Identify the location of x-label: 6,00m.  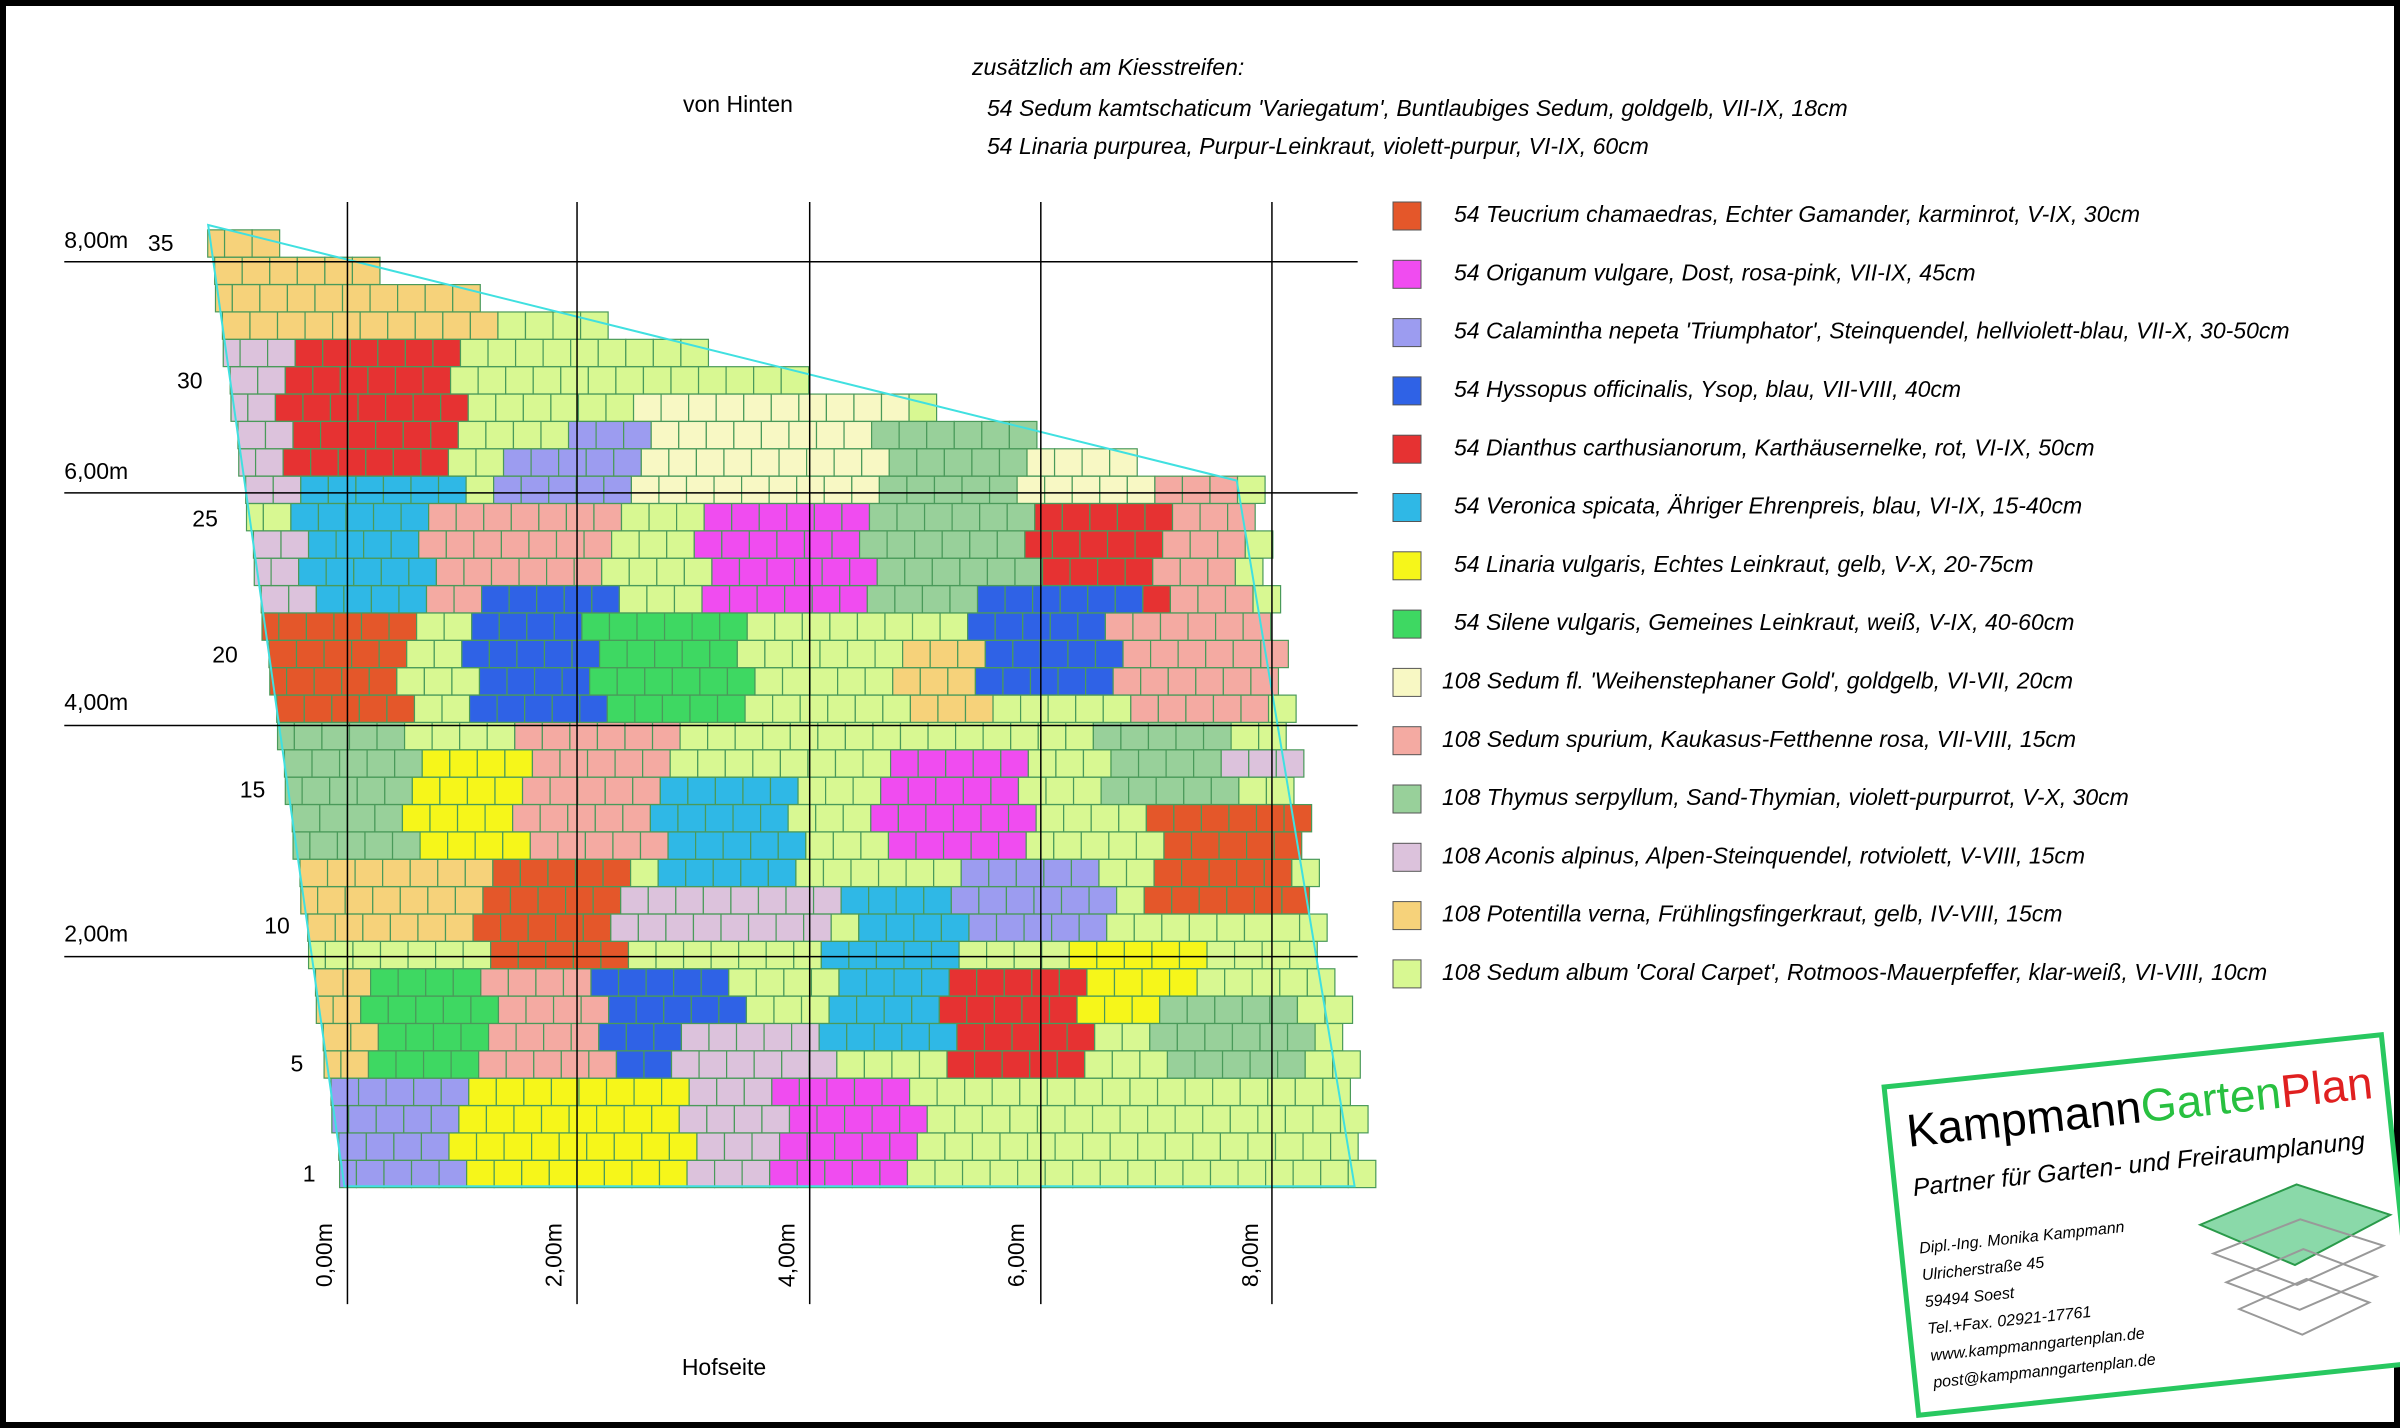
(1016, 1255).